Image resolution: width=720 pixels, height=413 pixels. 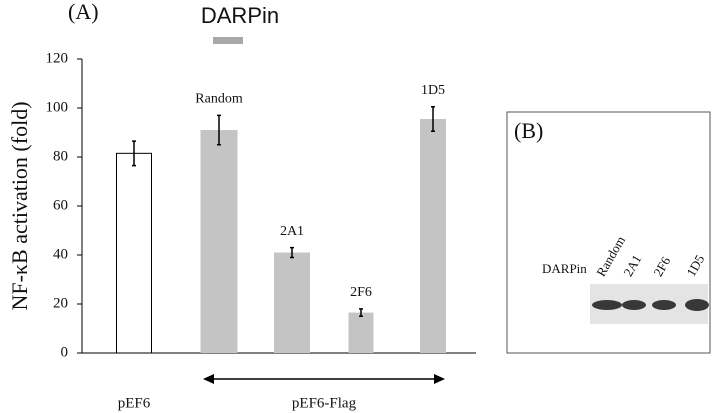 I want to click on y-tick-label: 120, so click(x=57, y=58).